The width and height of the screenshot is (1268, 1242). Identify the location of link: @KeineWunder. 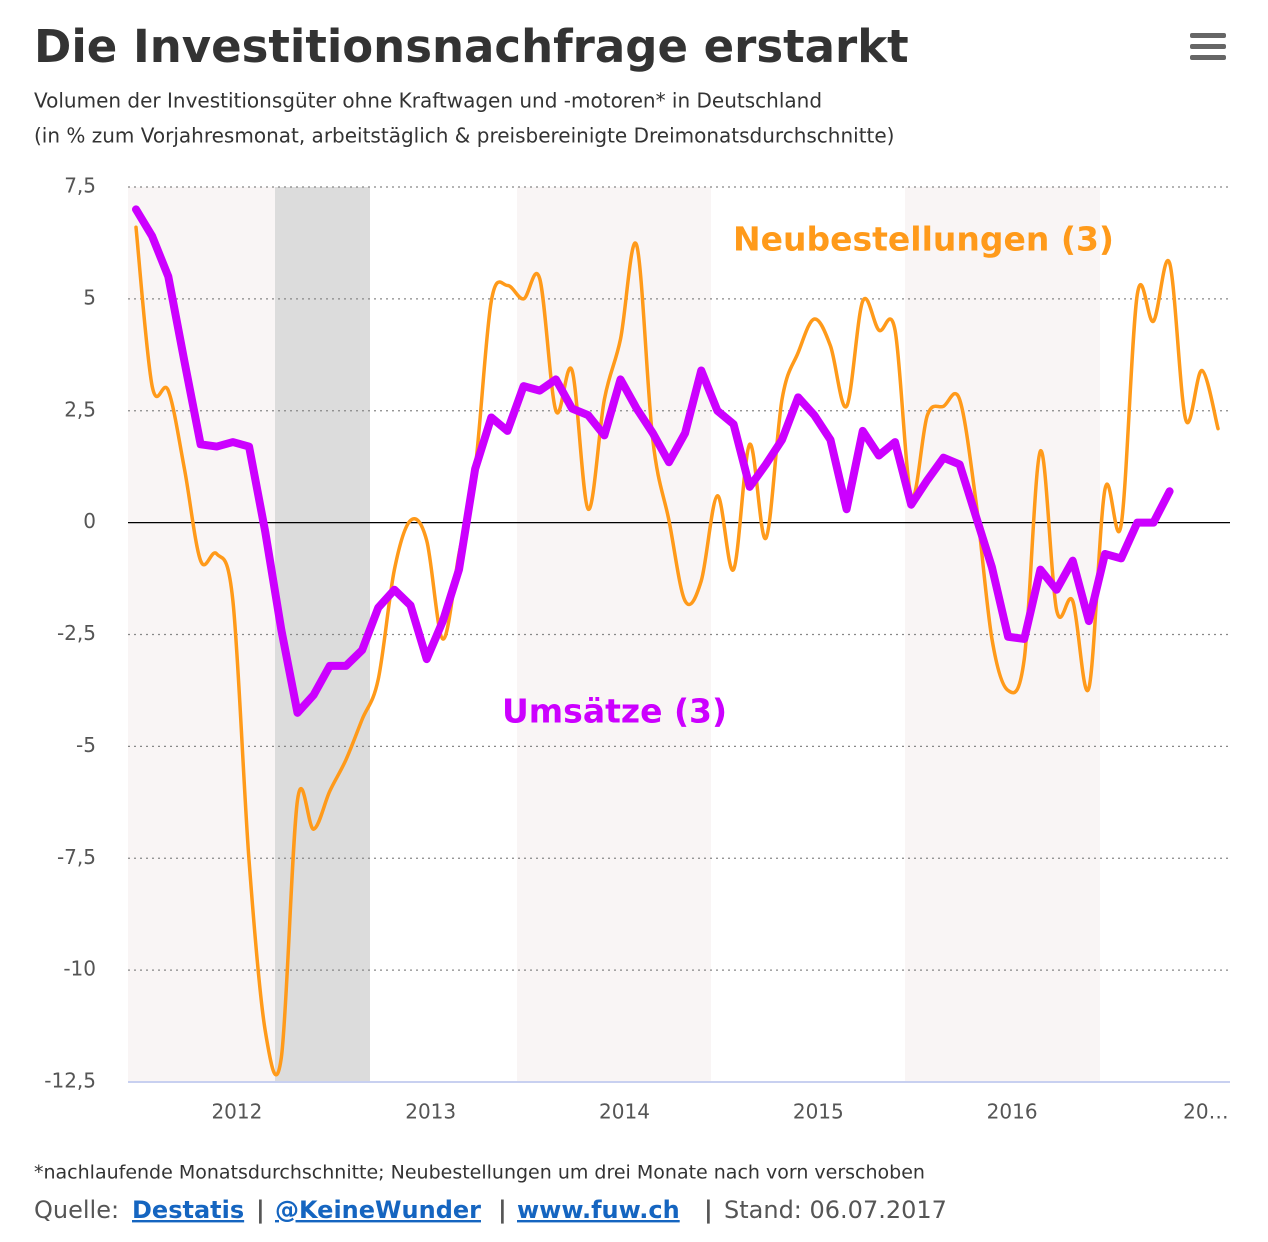
(378, 1210).